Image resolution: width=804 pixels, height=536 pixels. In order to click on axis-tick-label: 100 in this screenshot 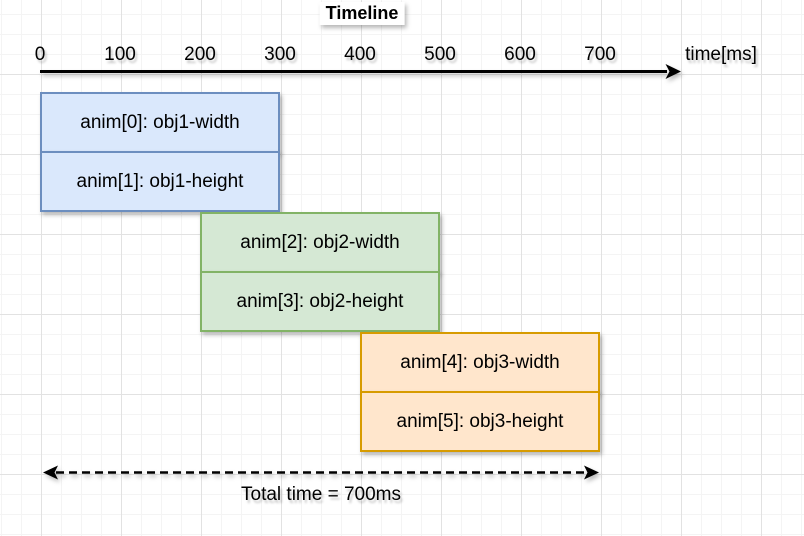, I will do `click(120, 54)`.